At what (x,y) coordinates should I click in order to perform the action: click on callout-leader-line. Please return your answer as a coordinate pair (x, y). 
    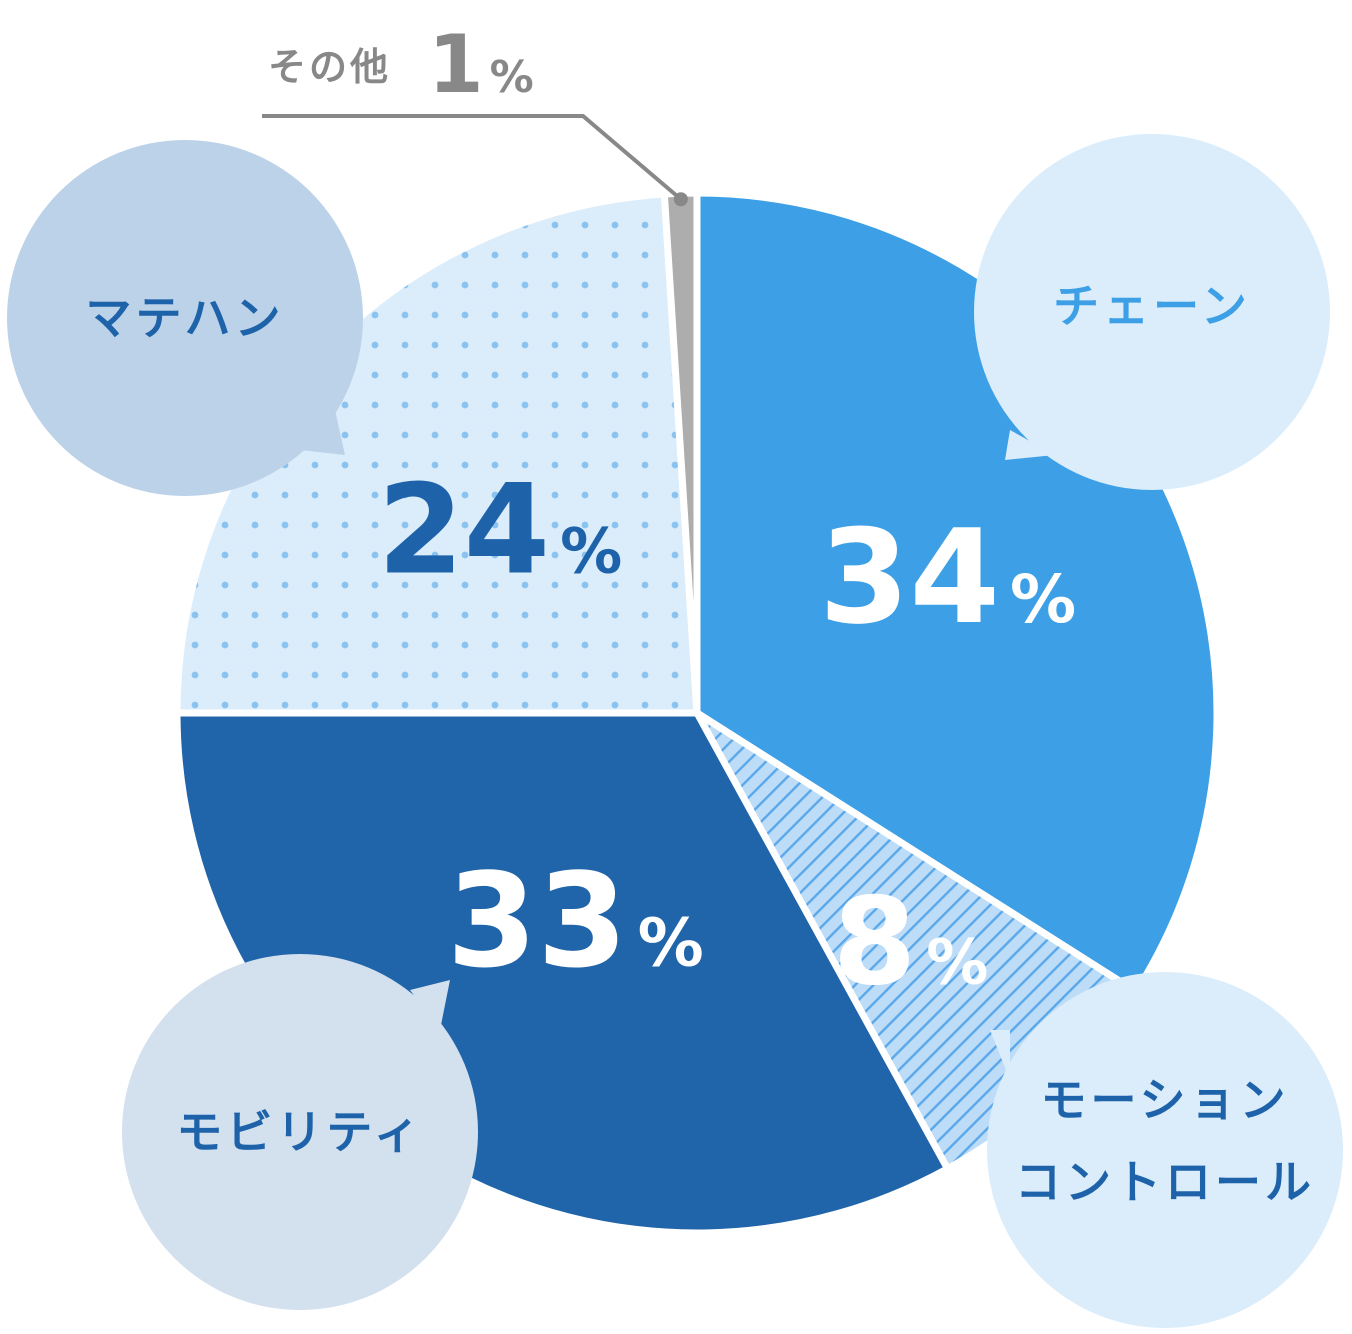
    Looking at the image, I should click on (472, 157).